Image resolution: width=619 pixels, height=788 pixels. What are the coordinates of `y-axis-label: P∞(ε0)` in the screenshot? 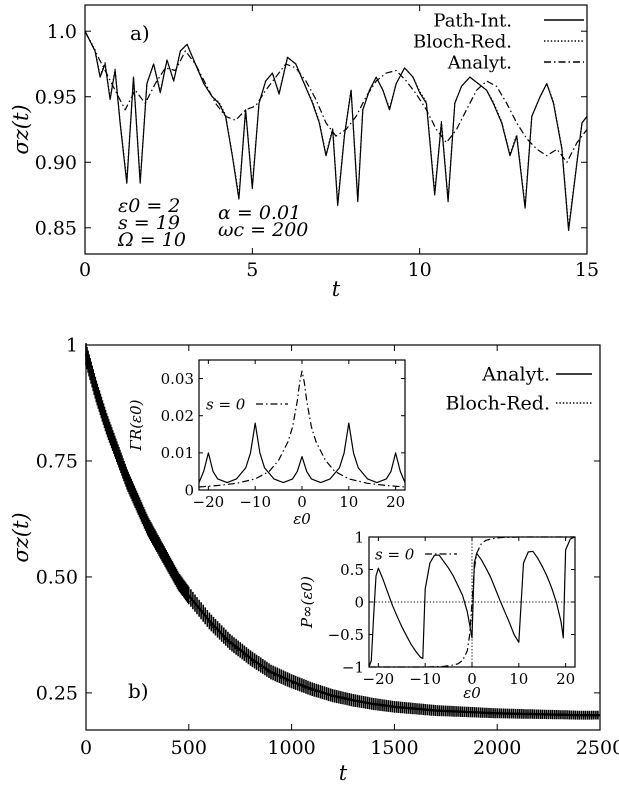 It's located at (307, 602).